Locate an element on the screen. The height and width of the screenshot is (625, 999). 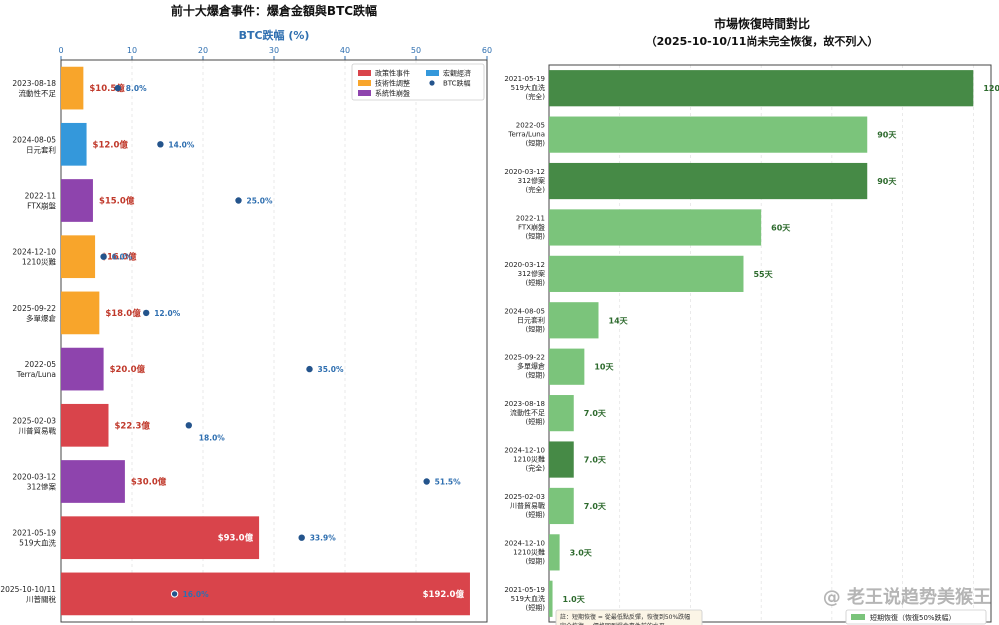
top-axis-tick-label: 20 is located at coordinates (203, 50).